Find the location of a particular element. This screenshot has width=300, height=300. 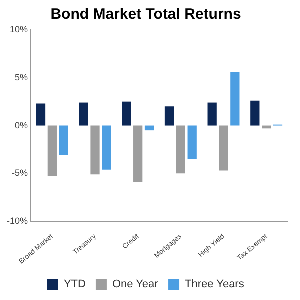

chart-title: Bond Market Total Returns is located at coordinates (146, 15).